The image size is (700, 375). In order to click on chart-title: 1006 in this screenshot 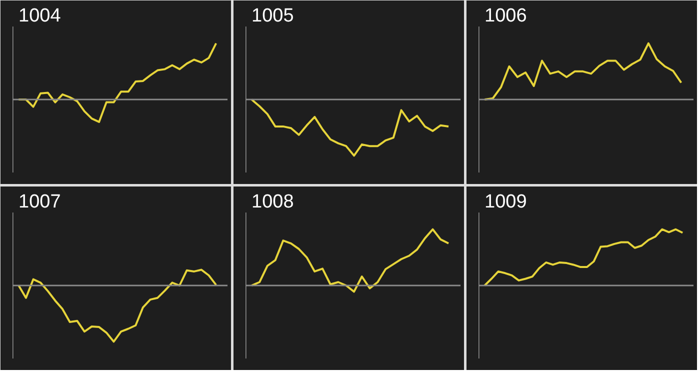, I will do `click(505, 16)`.